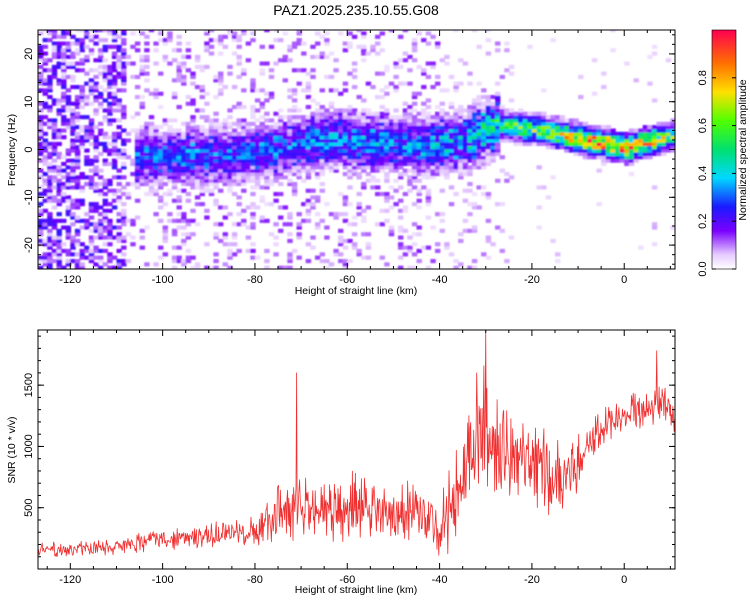  Describe the element at coordinates (29, 508) in the screenshot. I see `y-tick-label: 500` at that location.